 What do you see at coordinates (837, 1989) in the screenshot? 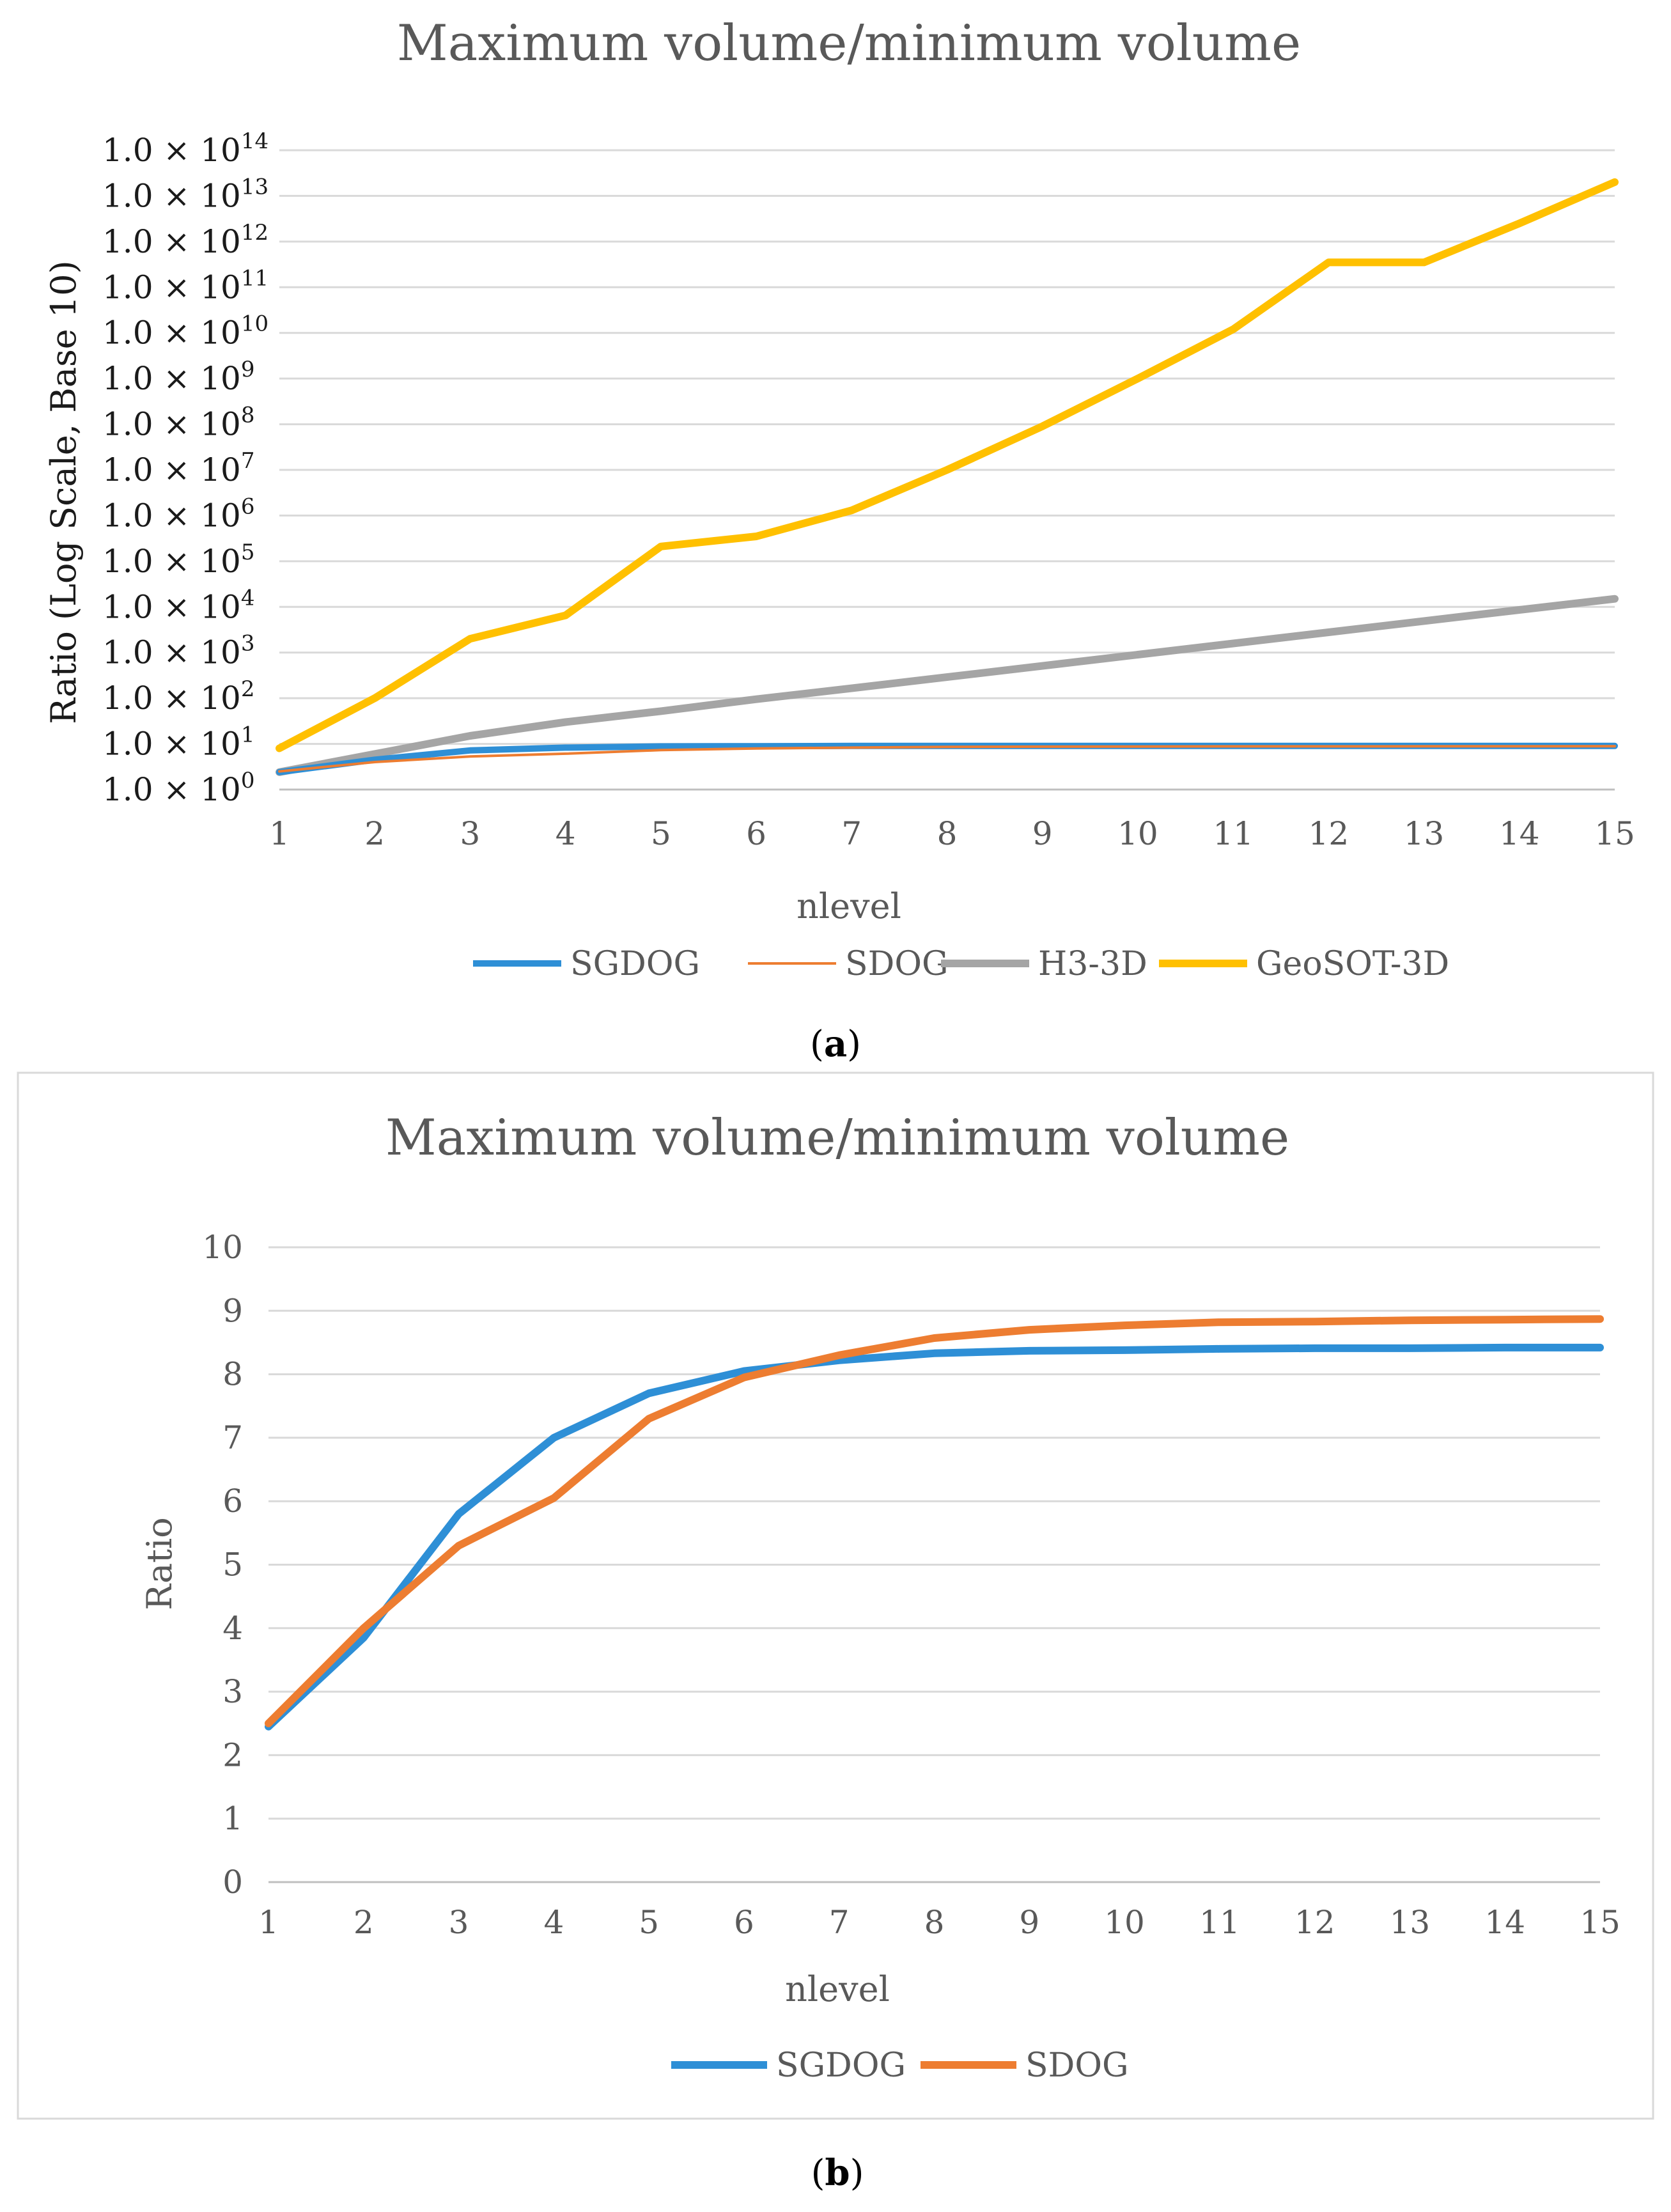
I see `chart-b-x-axis-label: nlevel` at bounding box center [837, 1989].